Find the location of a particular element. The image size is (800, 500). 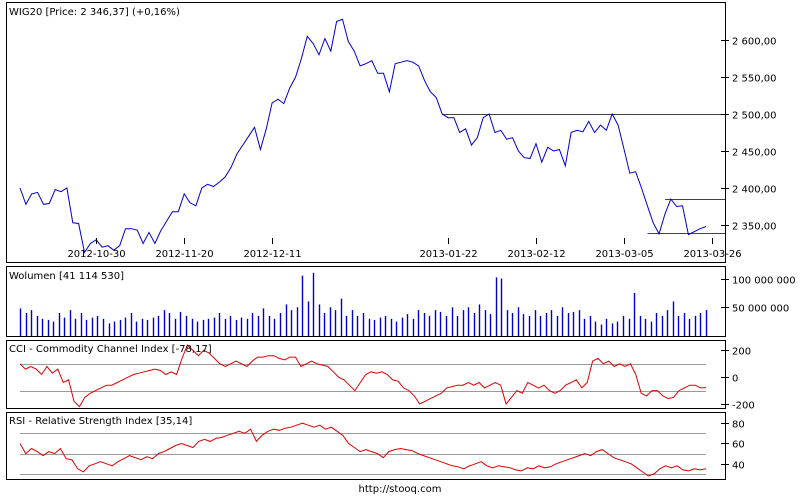

y-tick-label: -200 is located at coordinates (743, 406).